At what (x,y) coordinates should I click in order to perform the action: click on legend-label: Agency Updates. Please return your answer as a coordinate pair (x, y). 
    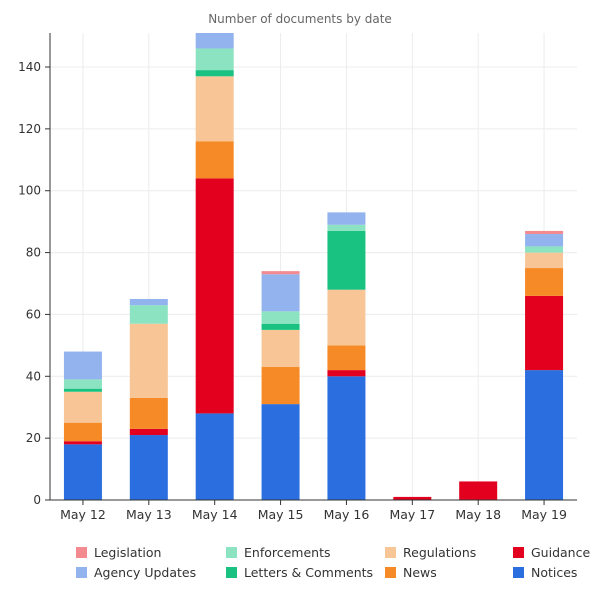
    Looking at the image, I should click on (145, 572).